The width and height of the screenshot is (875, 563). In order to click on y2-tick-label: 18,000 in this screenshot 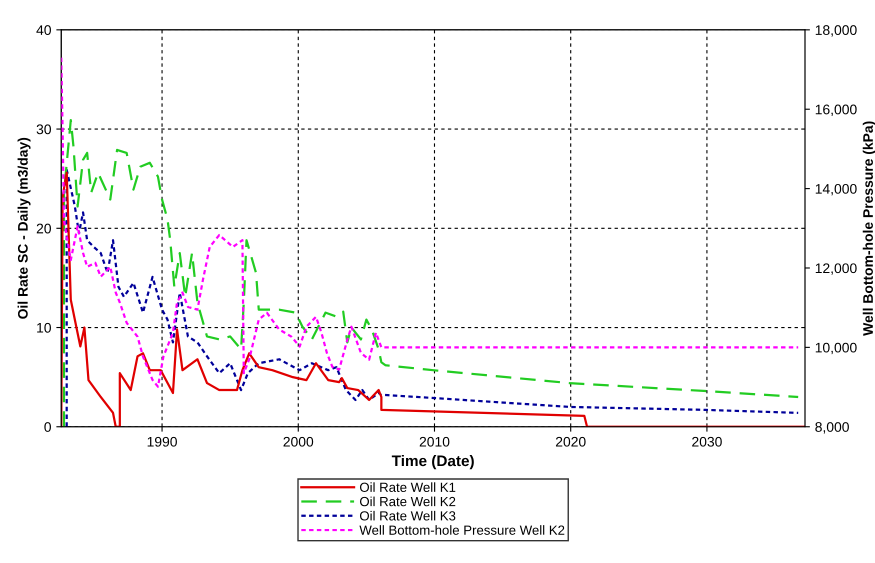, I will do `click(836, 31)`.